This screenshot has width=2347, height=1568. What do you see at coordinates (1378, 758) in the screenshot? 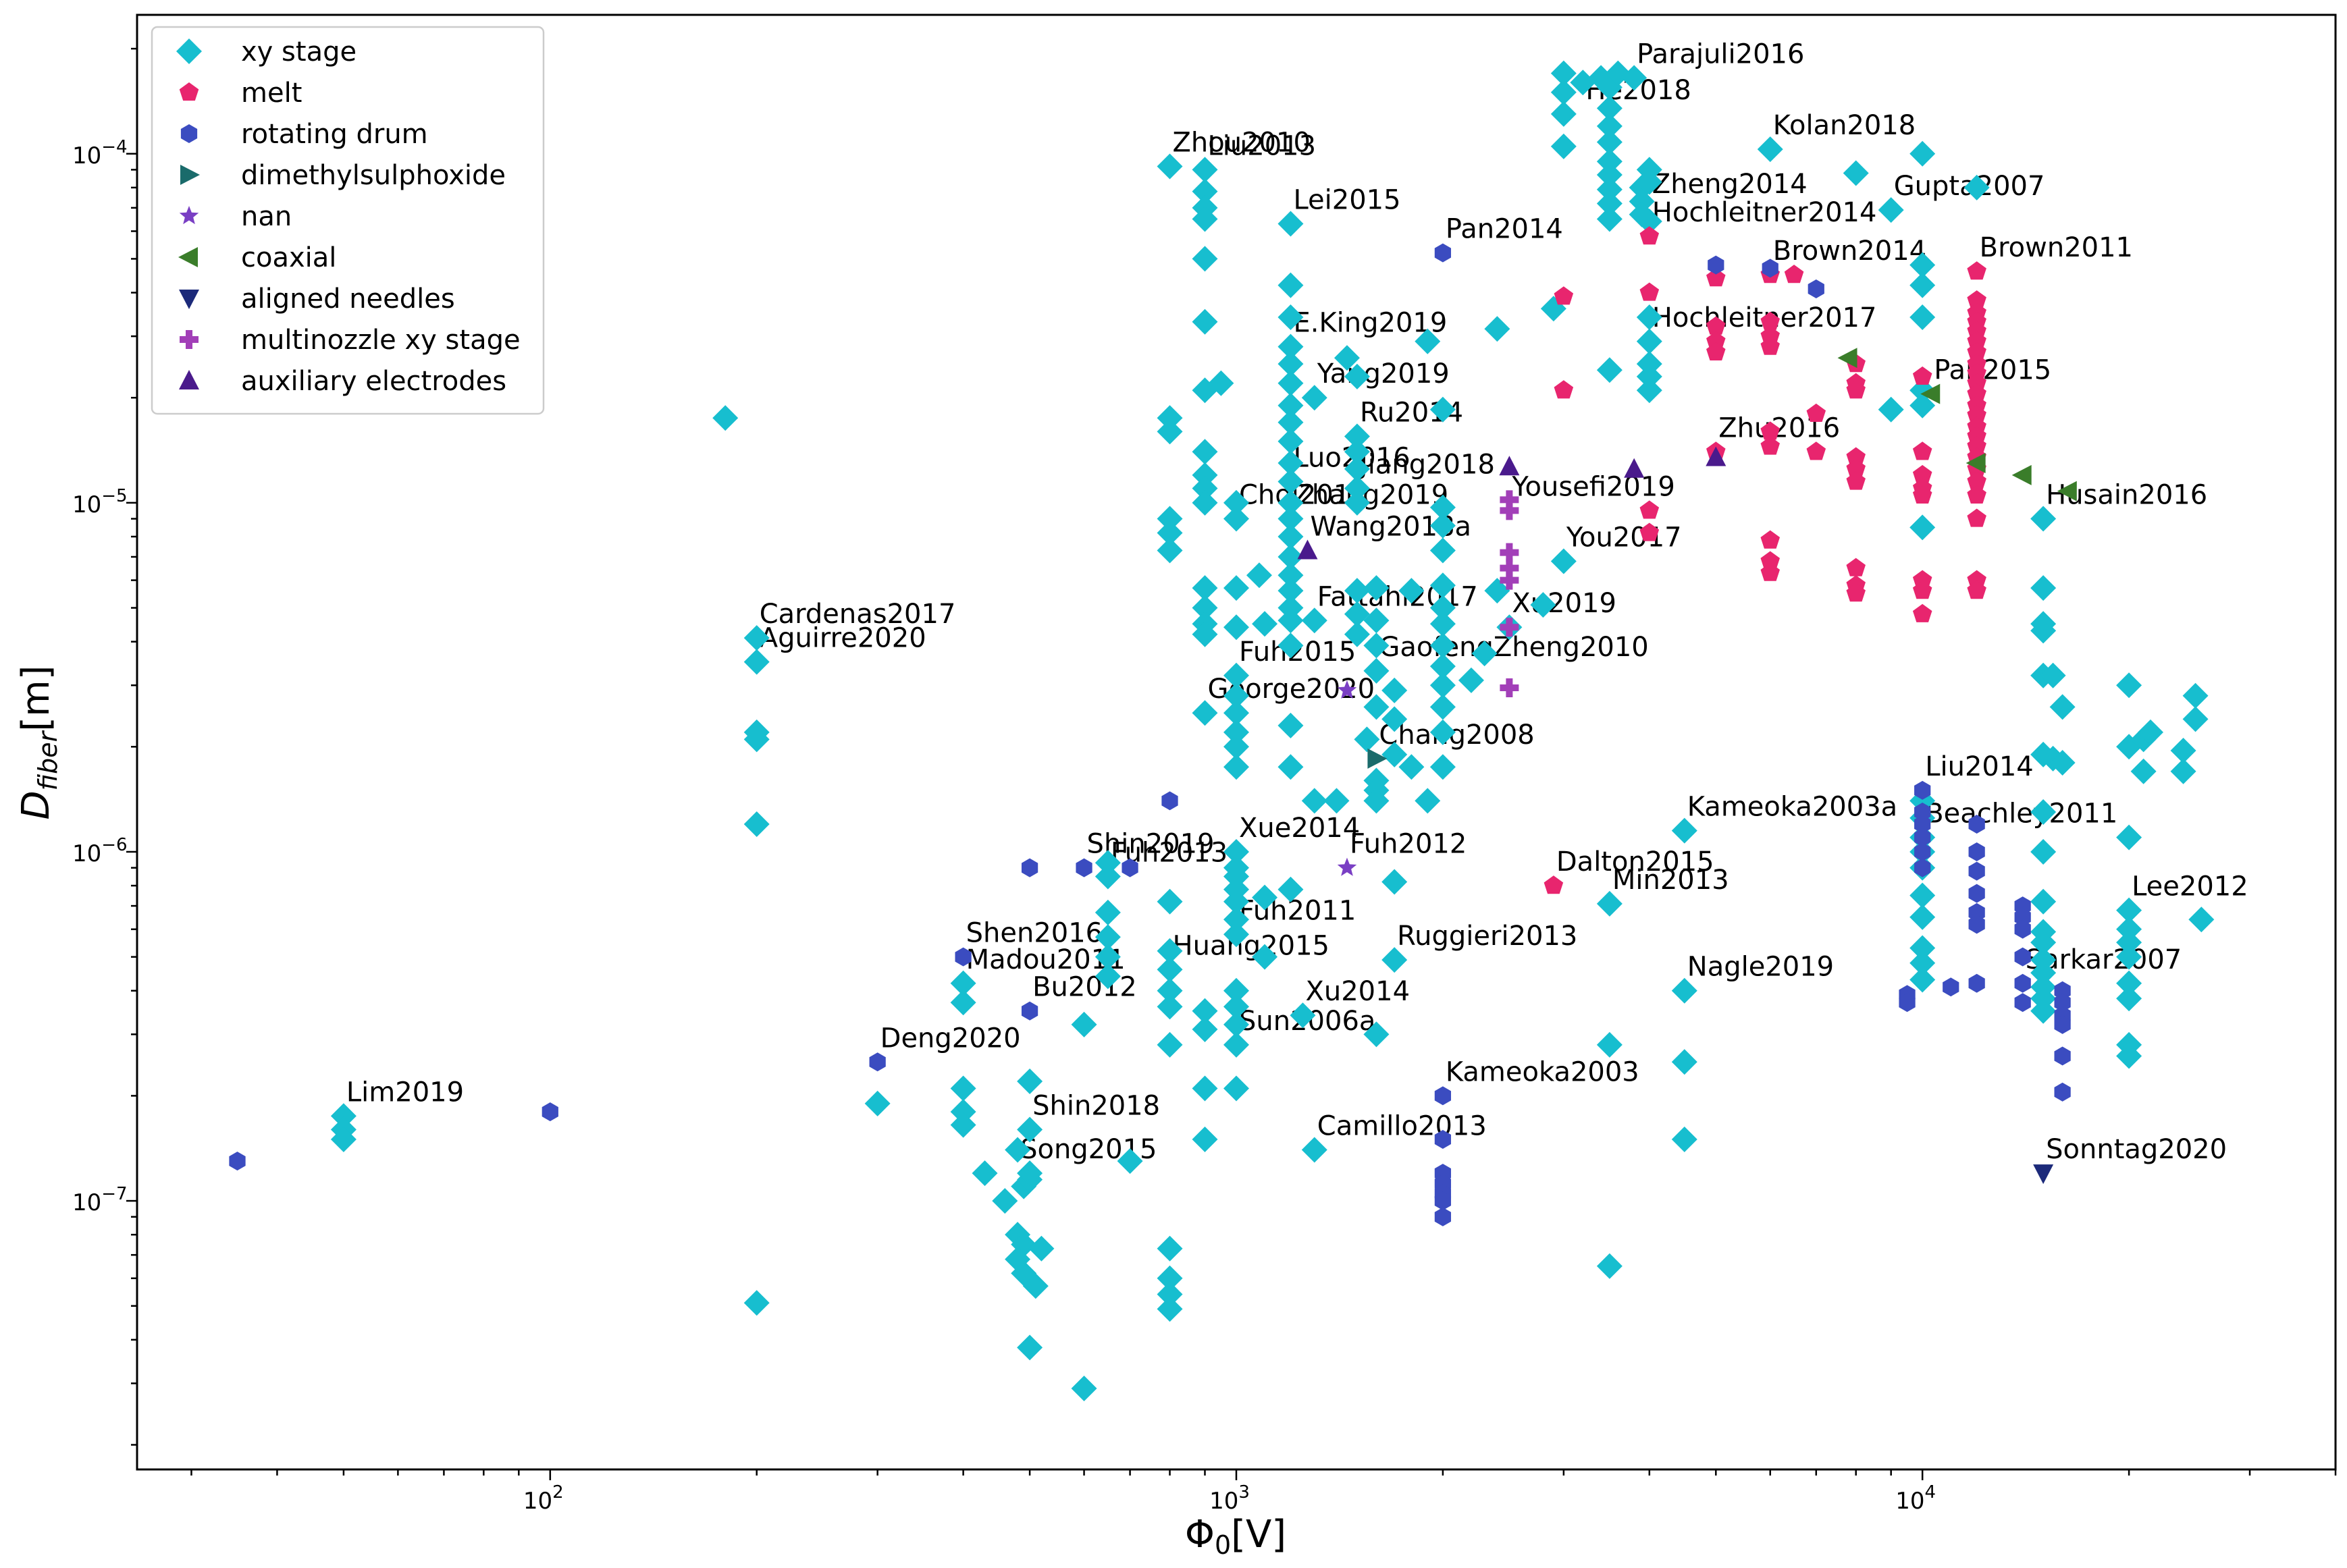
I see `series-dimethylsulphoxide` at bounding box center [1378, 758].